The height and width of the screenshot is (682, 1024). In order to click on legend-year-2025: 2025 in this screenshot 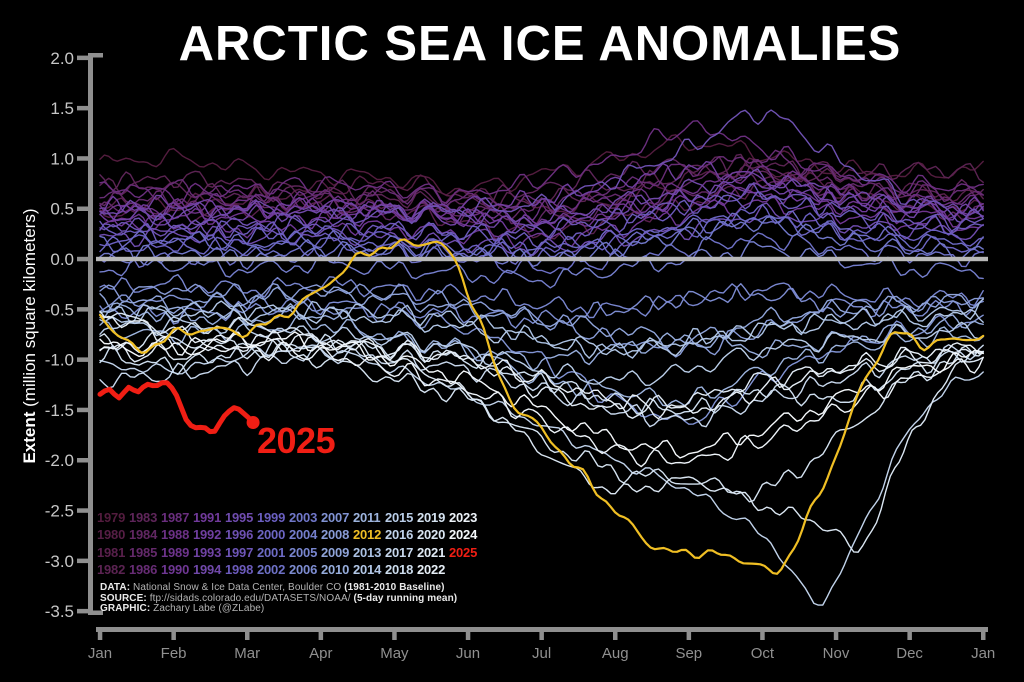, I will do `click(463, 552)`.